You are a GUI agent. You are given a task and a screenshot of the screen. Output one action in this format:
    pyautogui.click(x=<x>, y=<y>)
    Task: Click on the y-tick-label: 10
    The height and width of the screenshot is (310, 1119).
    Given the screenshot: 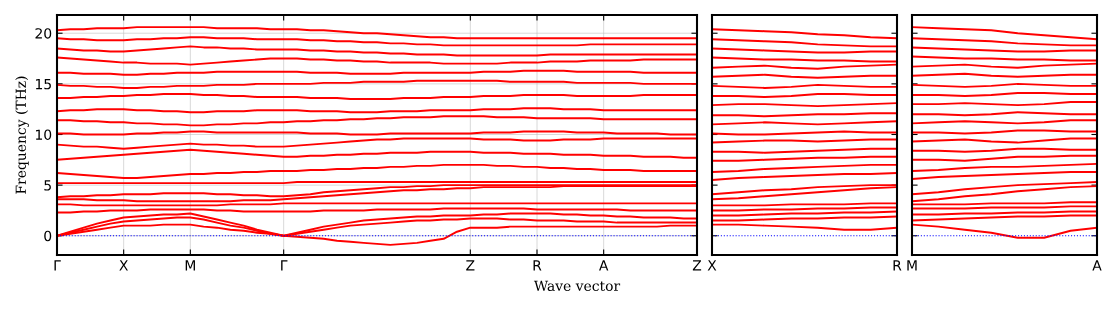 What is the action you would take?
    pyautogui.click(x=43, y=134)
    